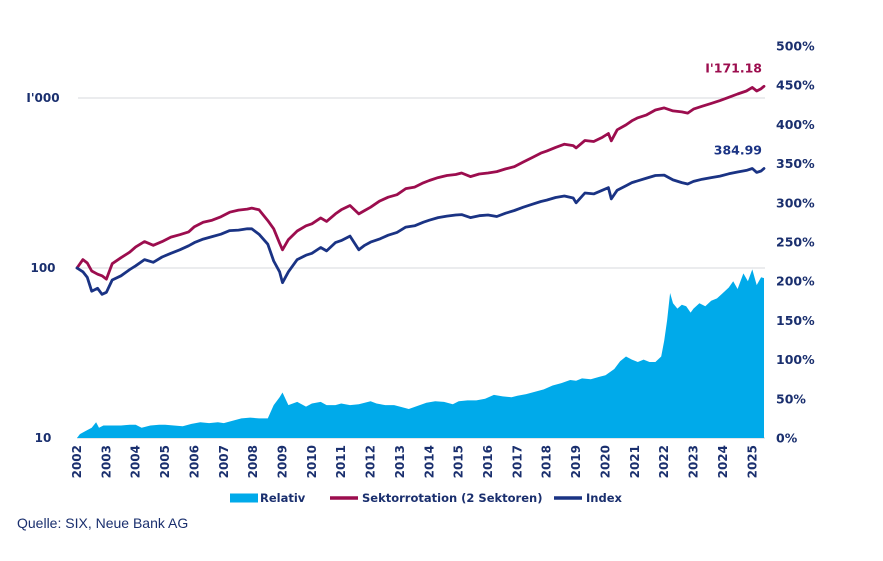 This screenshot has width=883, height=561. What do you see at coordinates (795, 320) in the screenshot?
I see `right-tick-label: 150%` at bounding box center [795, 320].